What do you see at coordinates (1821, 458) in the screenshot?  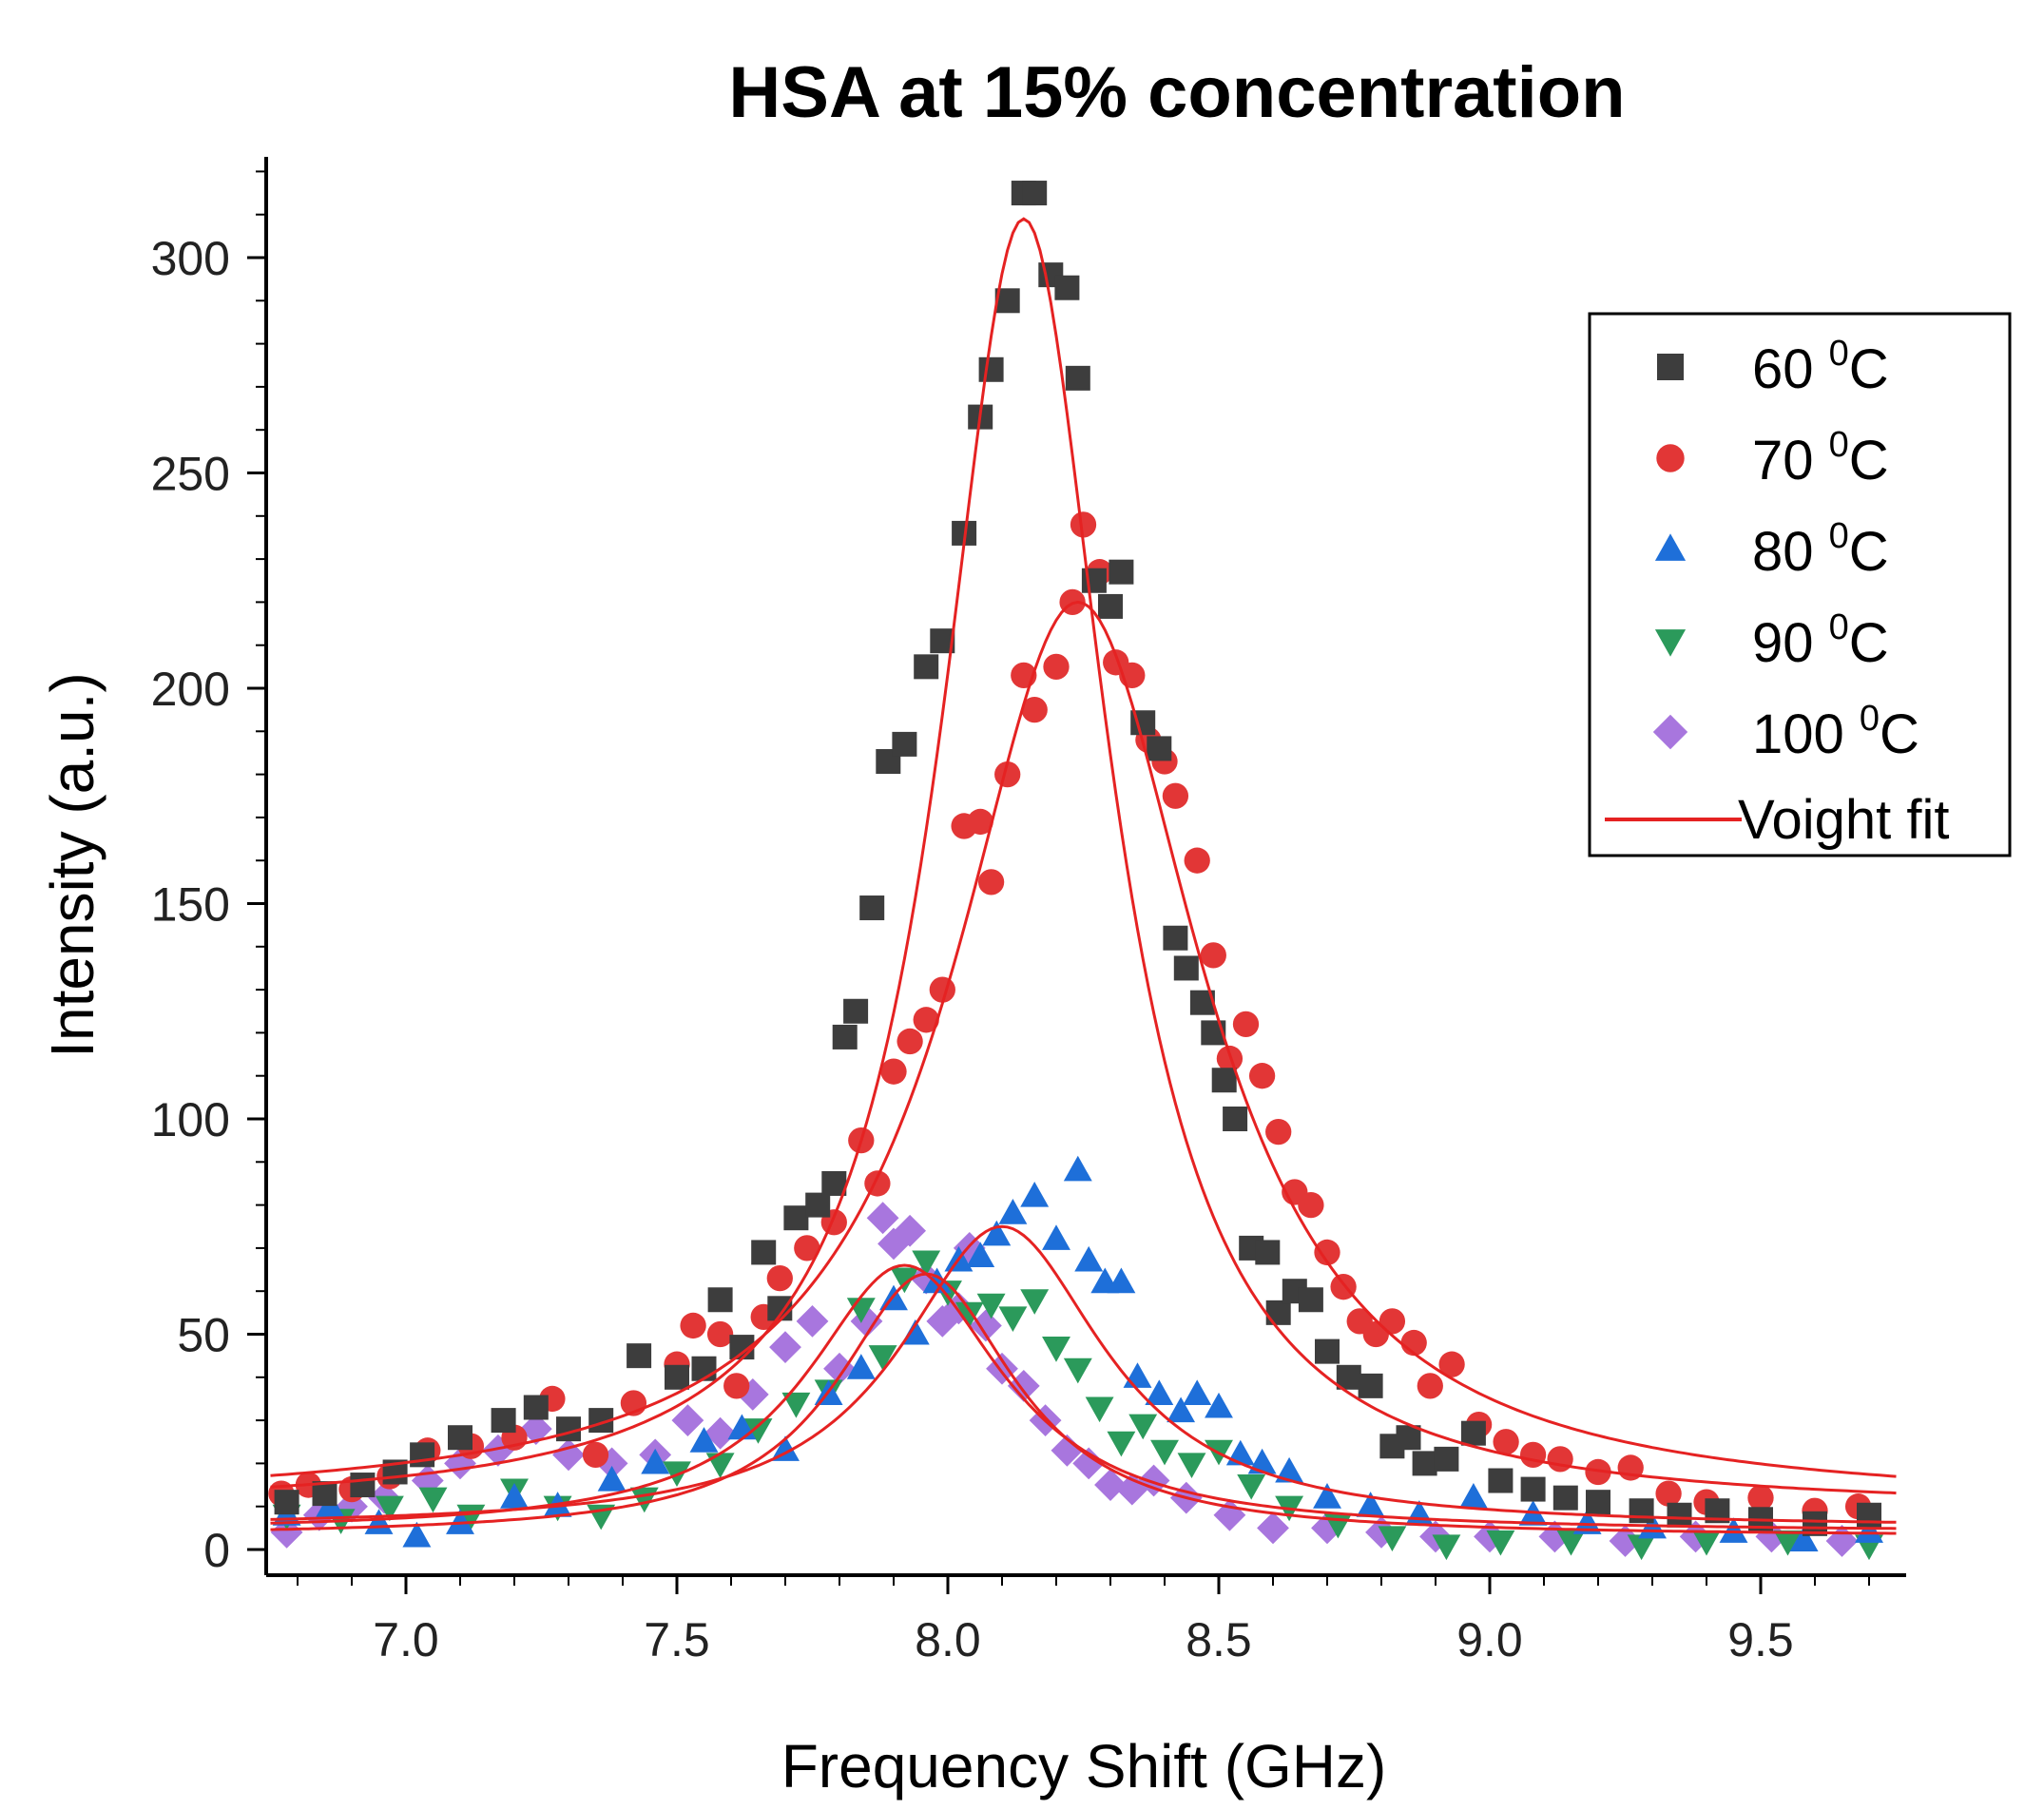 I see `legend-label: 70 0C` at bounding box center [1821, 458].